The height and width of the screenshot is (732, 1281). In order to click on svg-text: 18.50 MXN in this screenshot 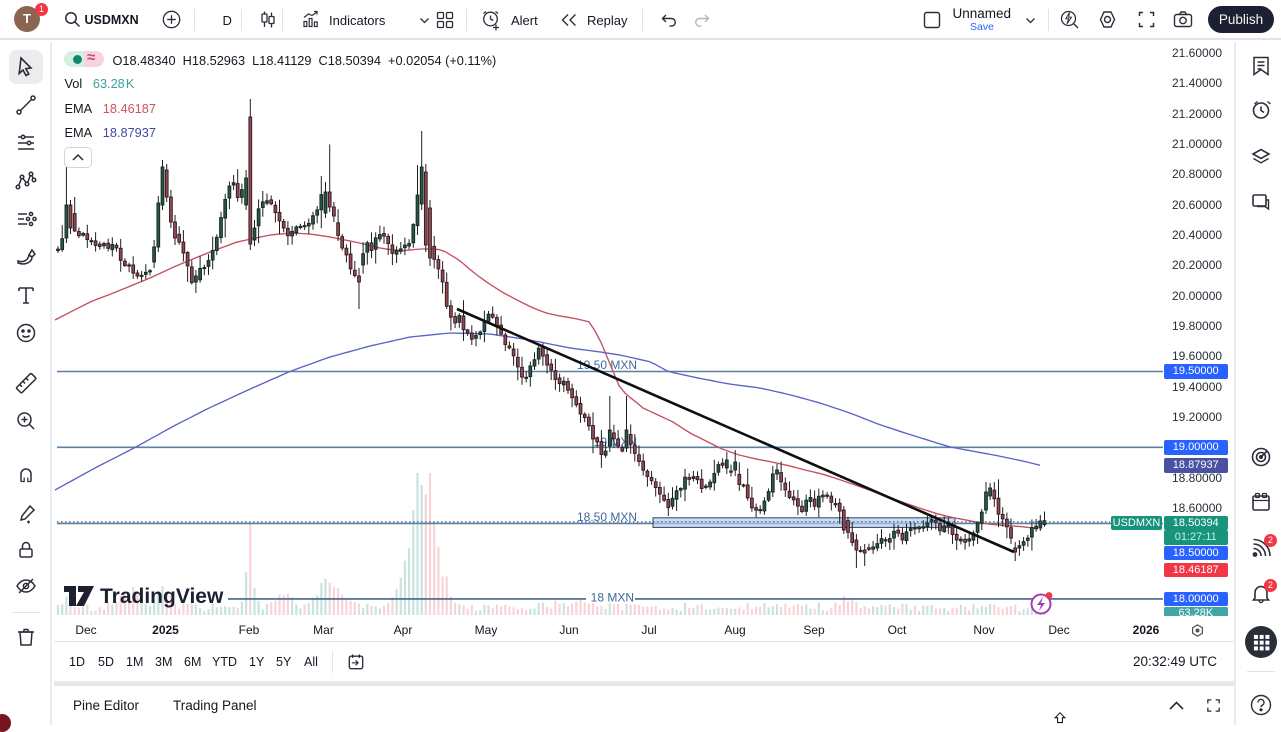, I will do `click(607, 517)`.